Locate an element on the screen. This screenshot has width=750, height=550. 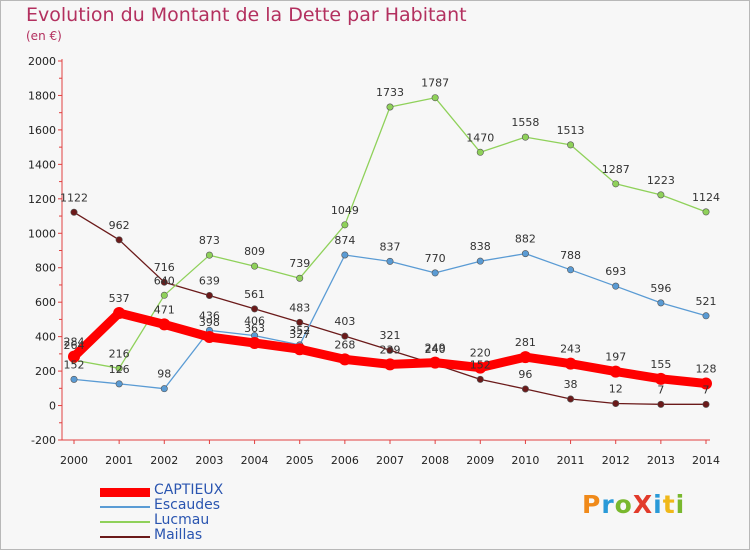
data-label-lucmau-2010: 1558 is located at coordinates (525, 122).